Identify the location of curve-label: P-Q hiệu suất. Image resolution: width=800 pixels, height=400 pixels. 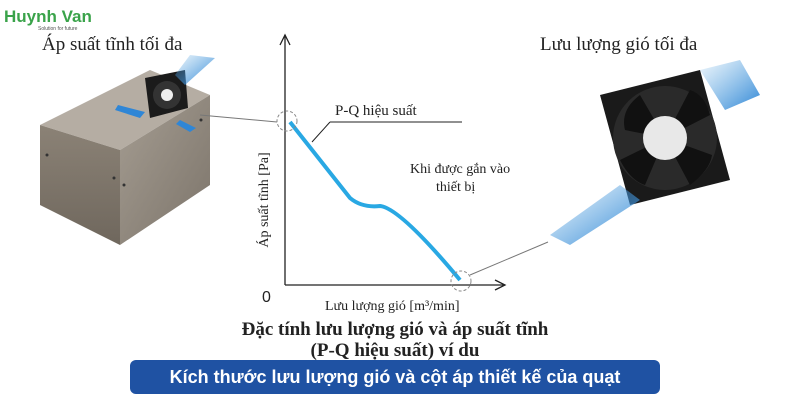
(376, 111).